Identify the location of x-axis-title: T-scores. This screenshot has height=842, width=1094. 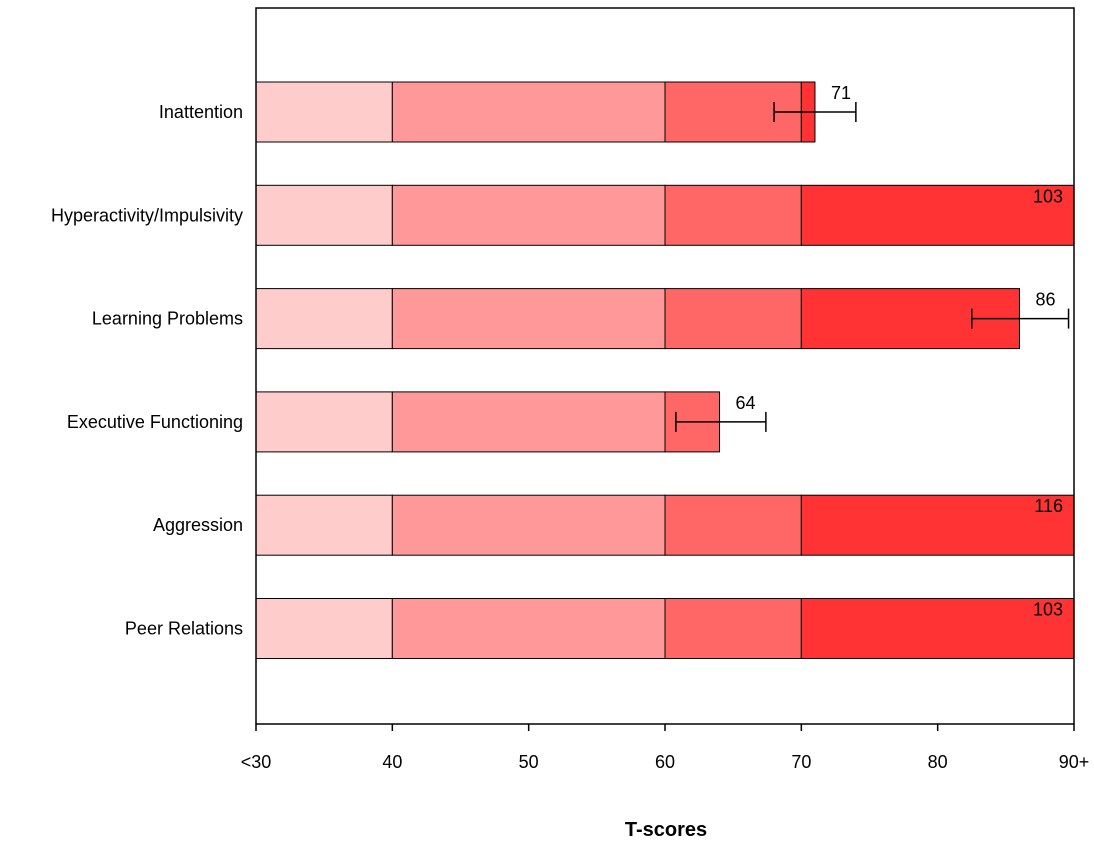
(666, 830).